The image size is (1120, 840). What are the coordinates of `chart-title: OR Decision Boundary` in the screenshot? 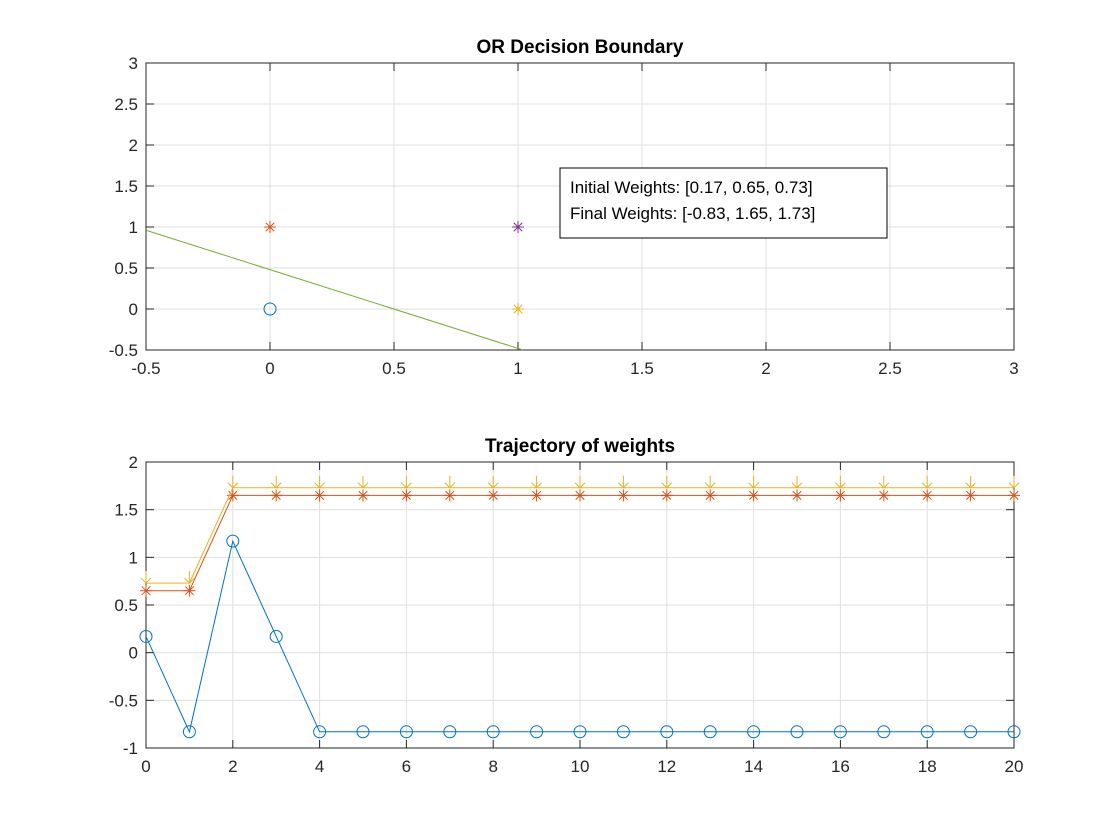 It's located at (580, 47).